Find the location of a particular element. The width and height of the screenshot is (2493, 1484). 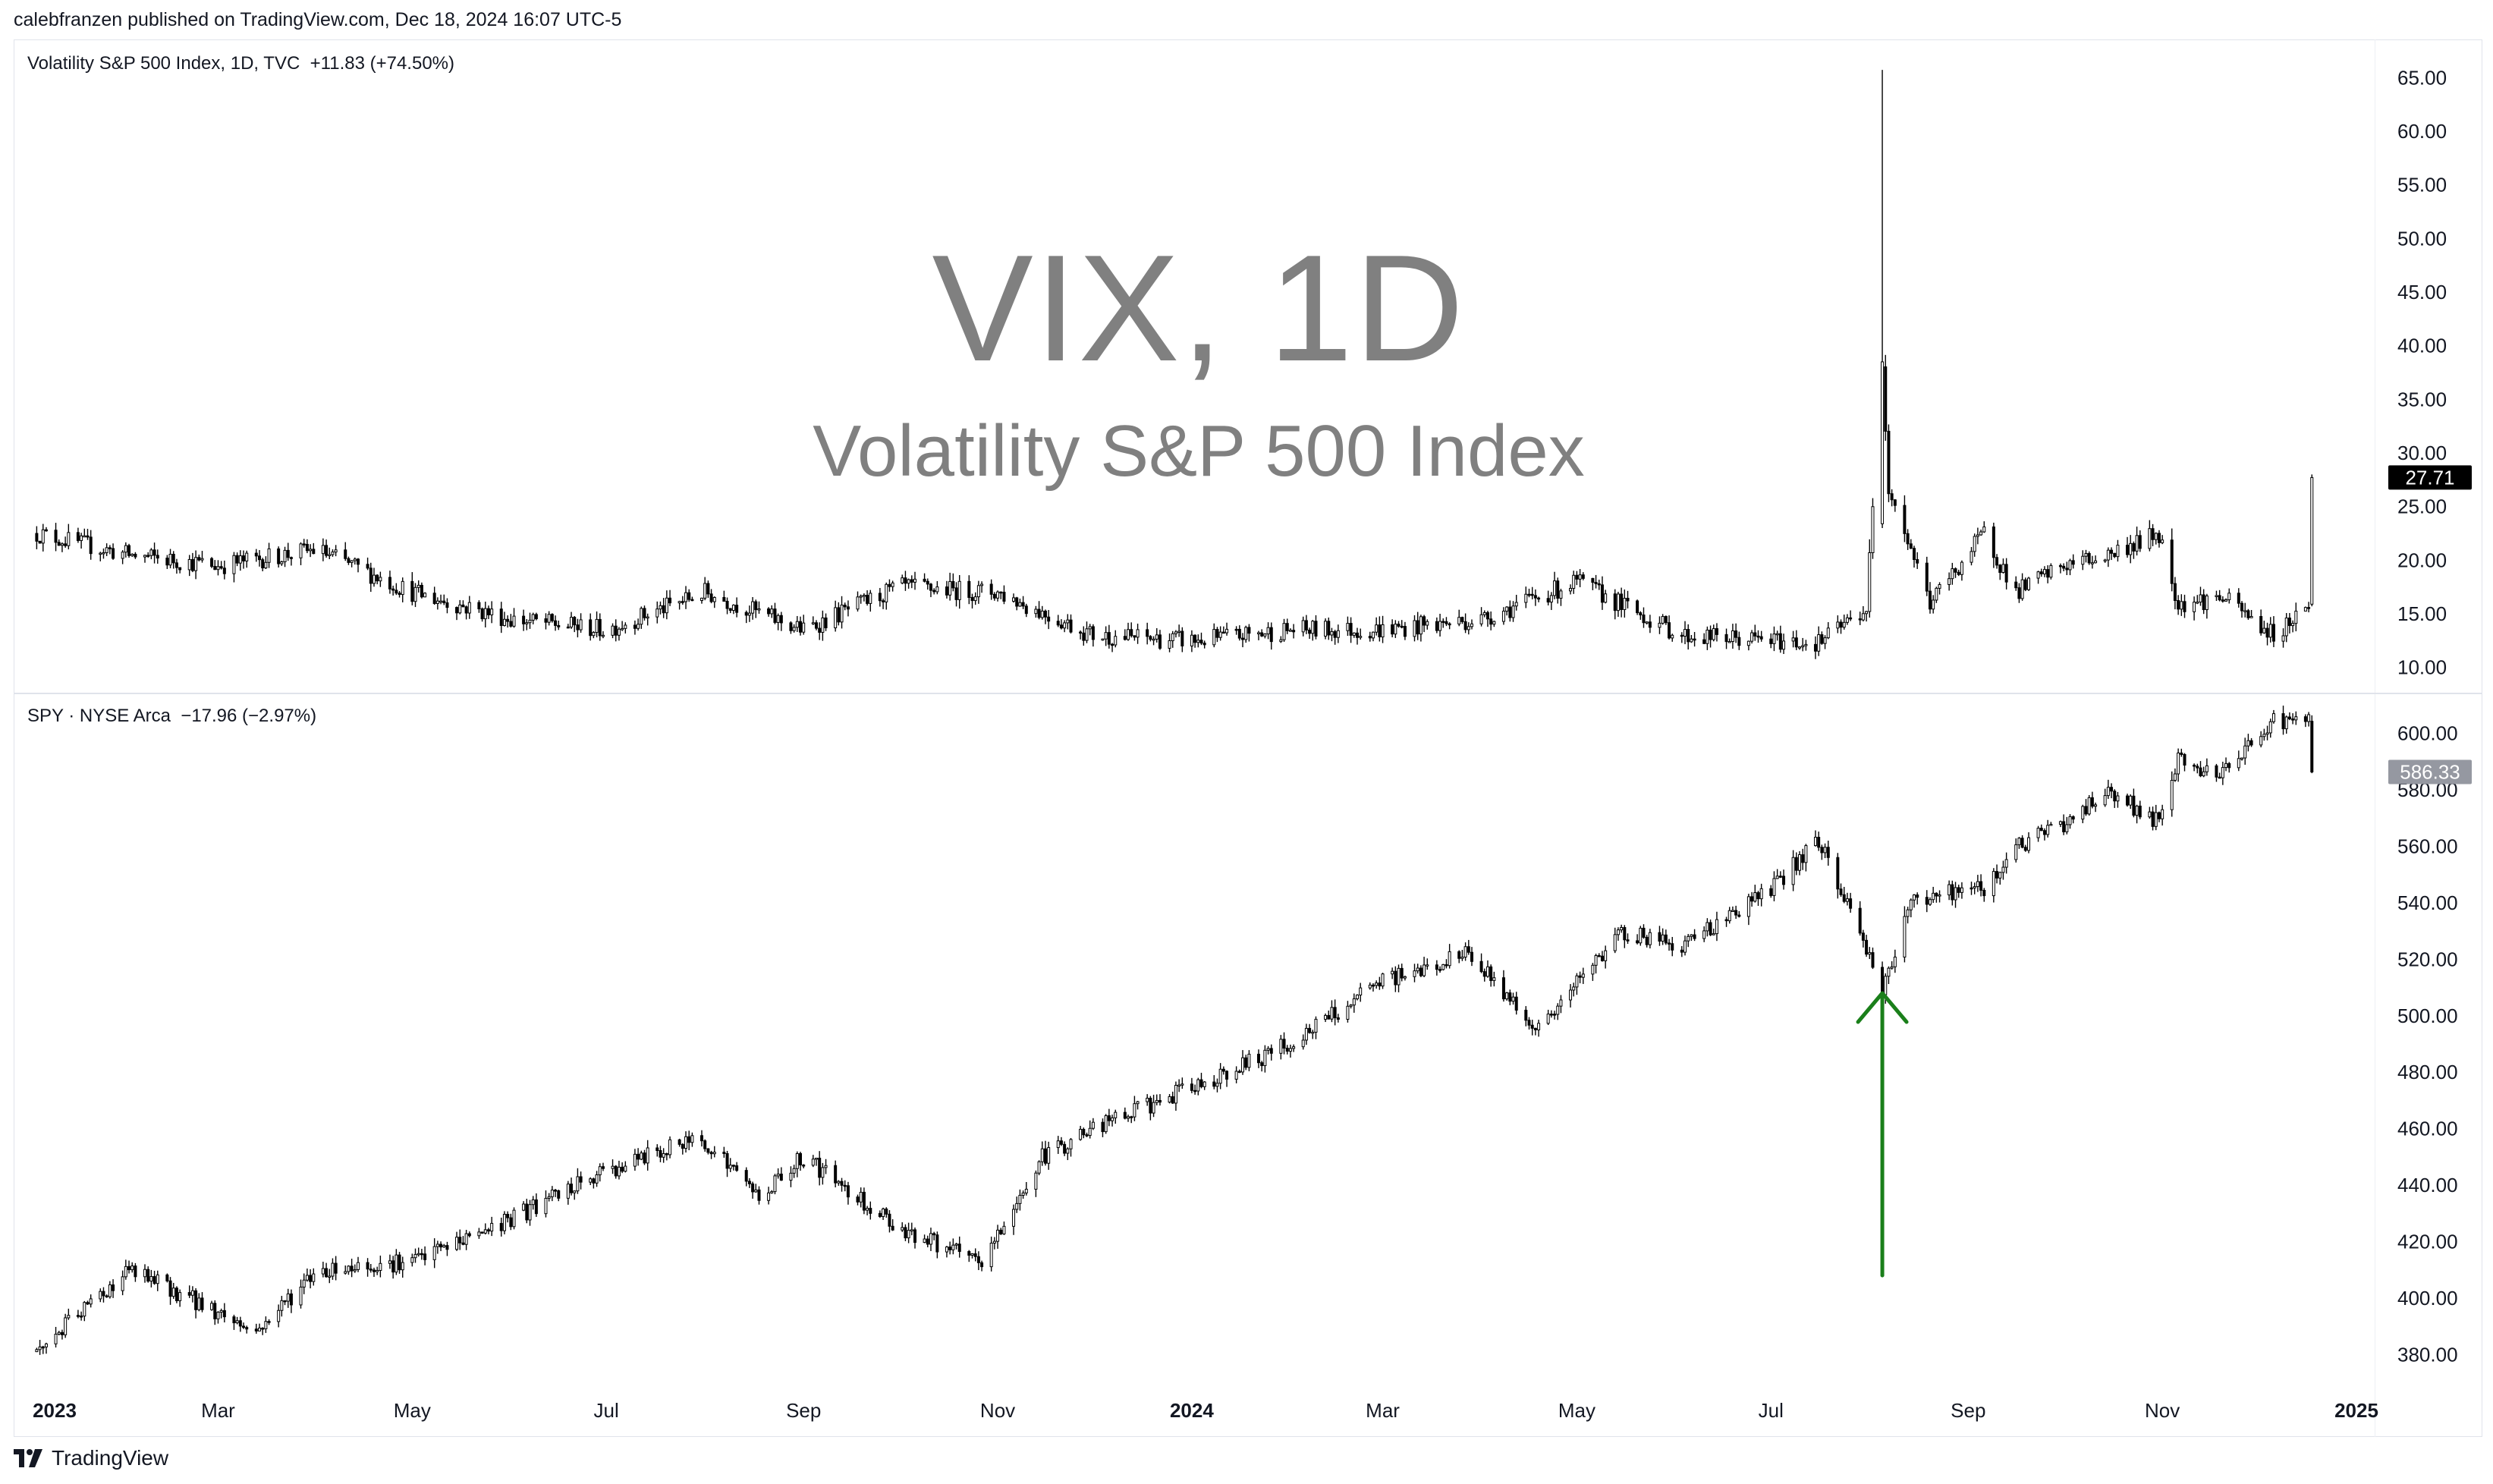

x-tick-label: Mar is located at coordinates (1383, 1410).